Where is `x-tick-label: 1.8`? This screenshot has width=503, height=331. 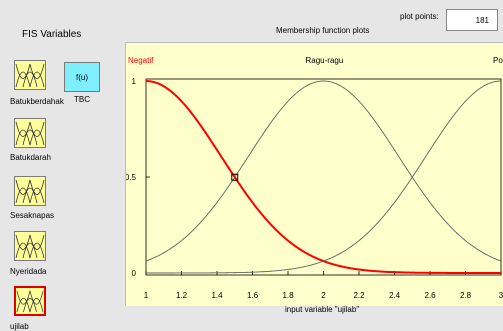
x-tick-label: 1.8 is located at coordinates (288, 295).